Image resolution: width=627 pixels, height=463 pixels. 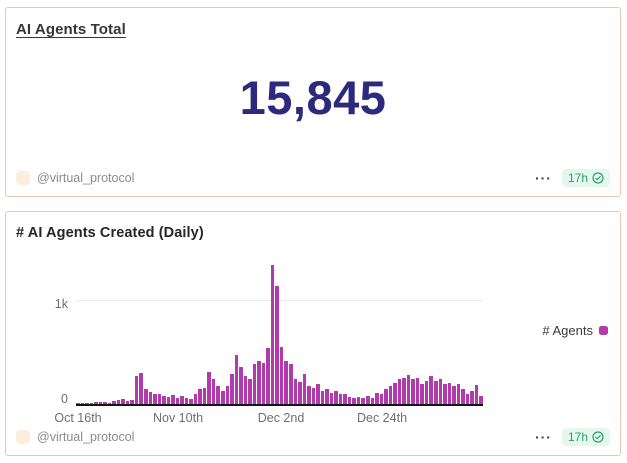 I want to click on counter-card-footer: @virtual_protocol ··· 17h, so click(x=313, y=178).